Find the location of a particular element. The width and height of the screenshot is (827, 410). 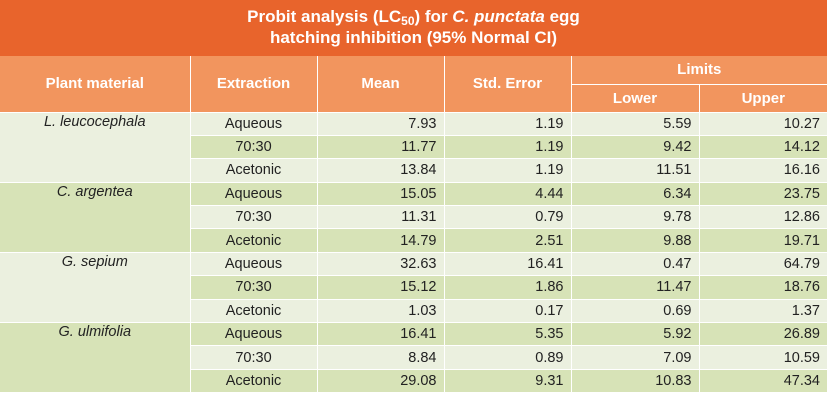

table-row: Acetonic 14.79 2.51 9.88 19.71 is located at coordinates (413, 240).